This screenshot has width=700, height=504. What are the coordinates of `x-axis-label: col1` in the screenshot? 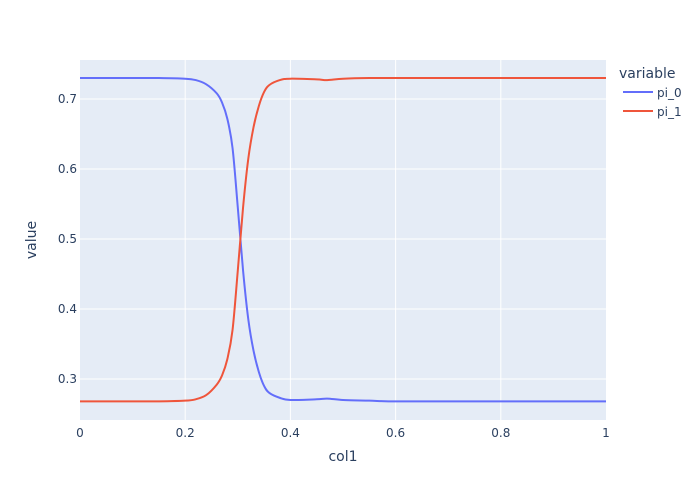 It's located at (342, 457).